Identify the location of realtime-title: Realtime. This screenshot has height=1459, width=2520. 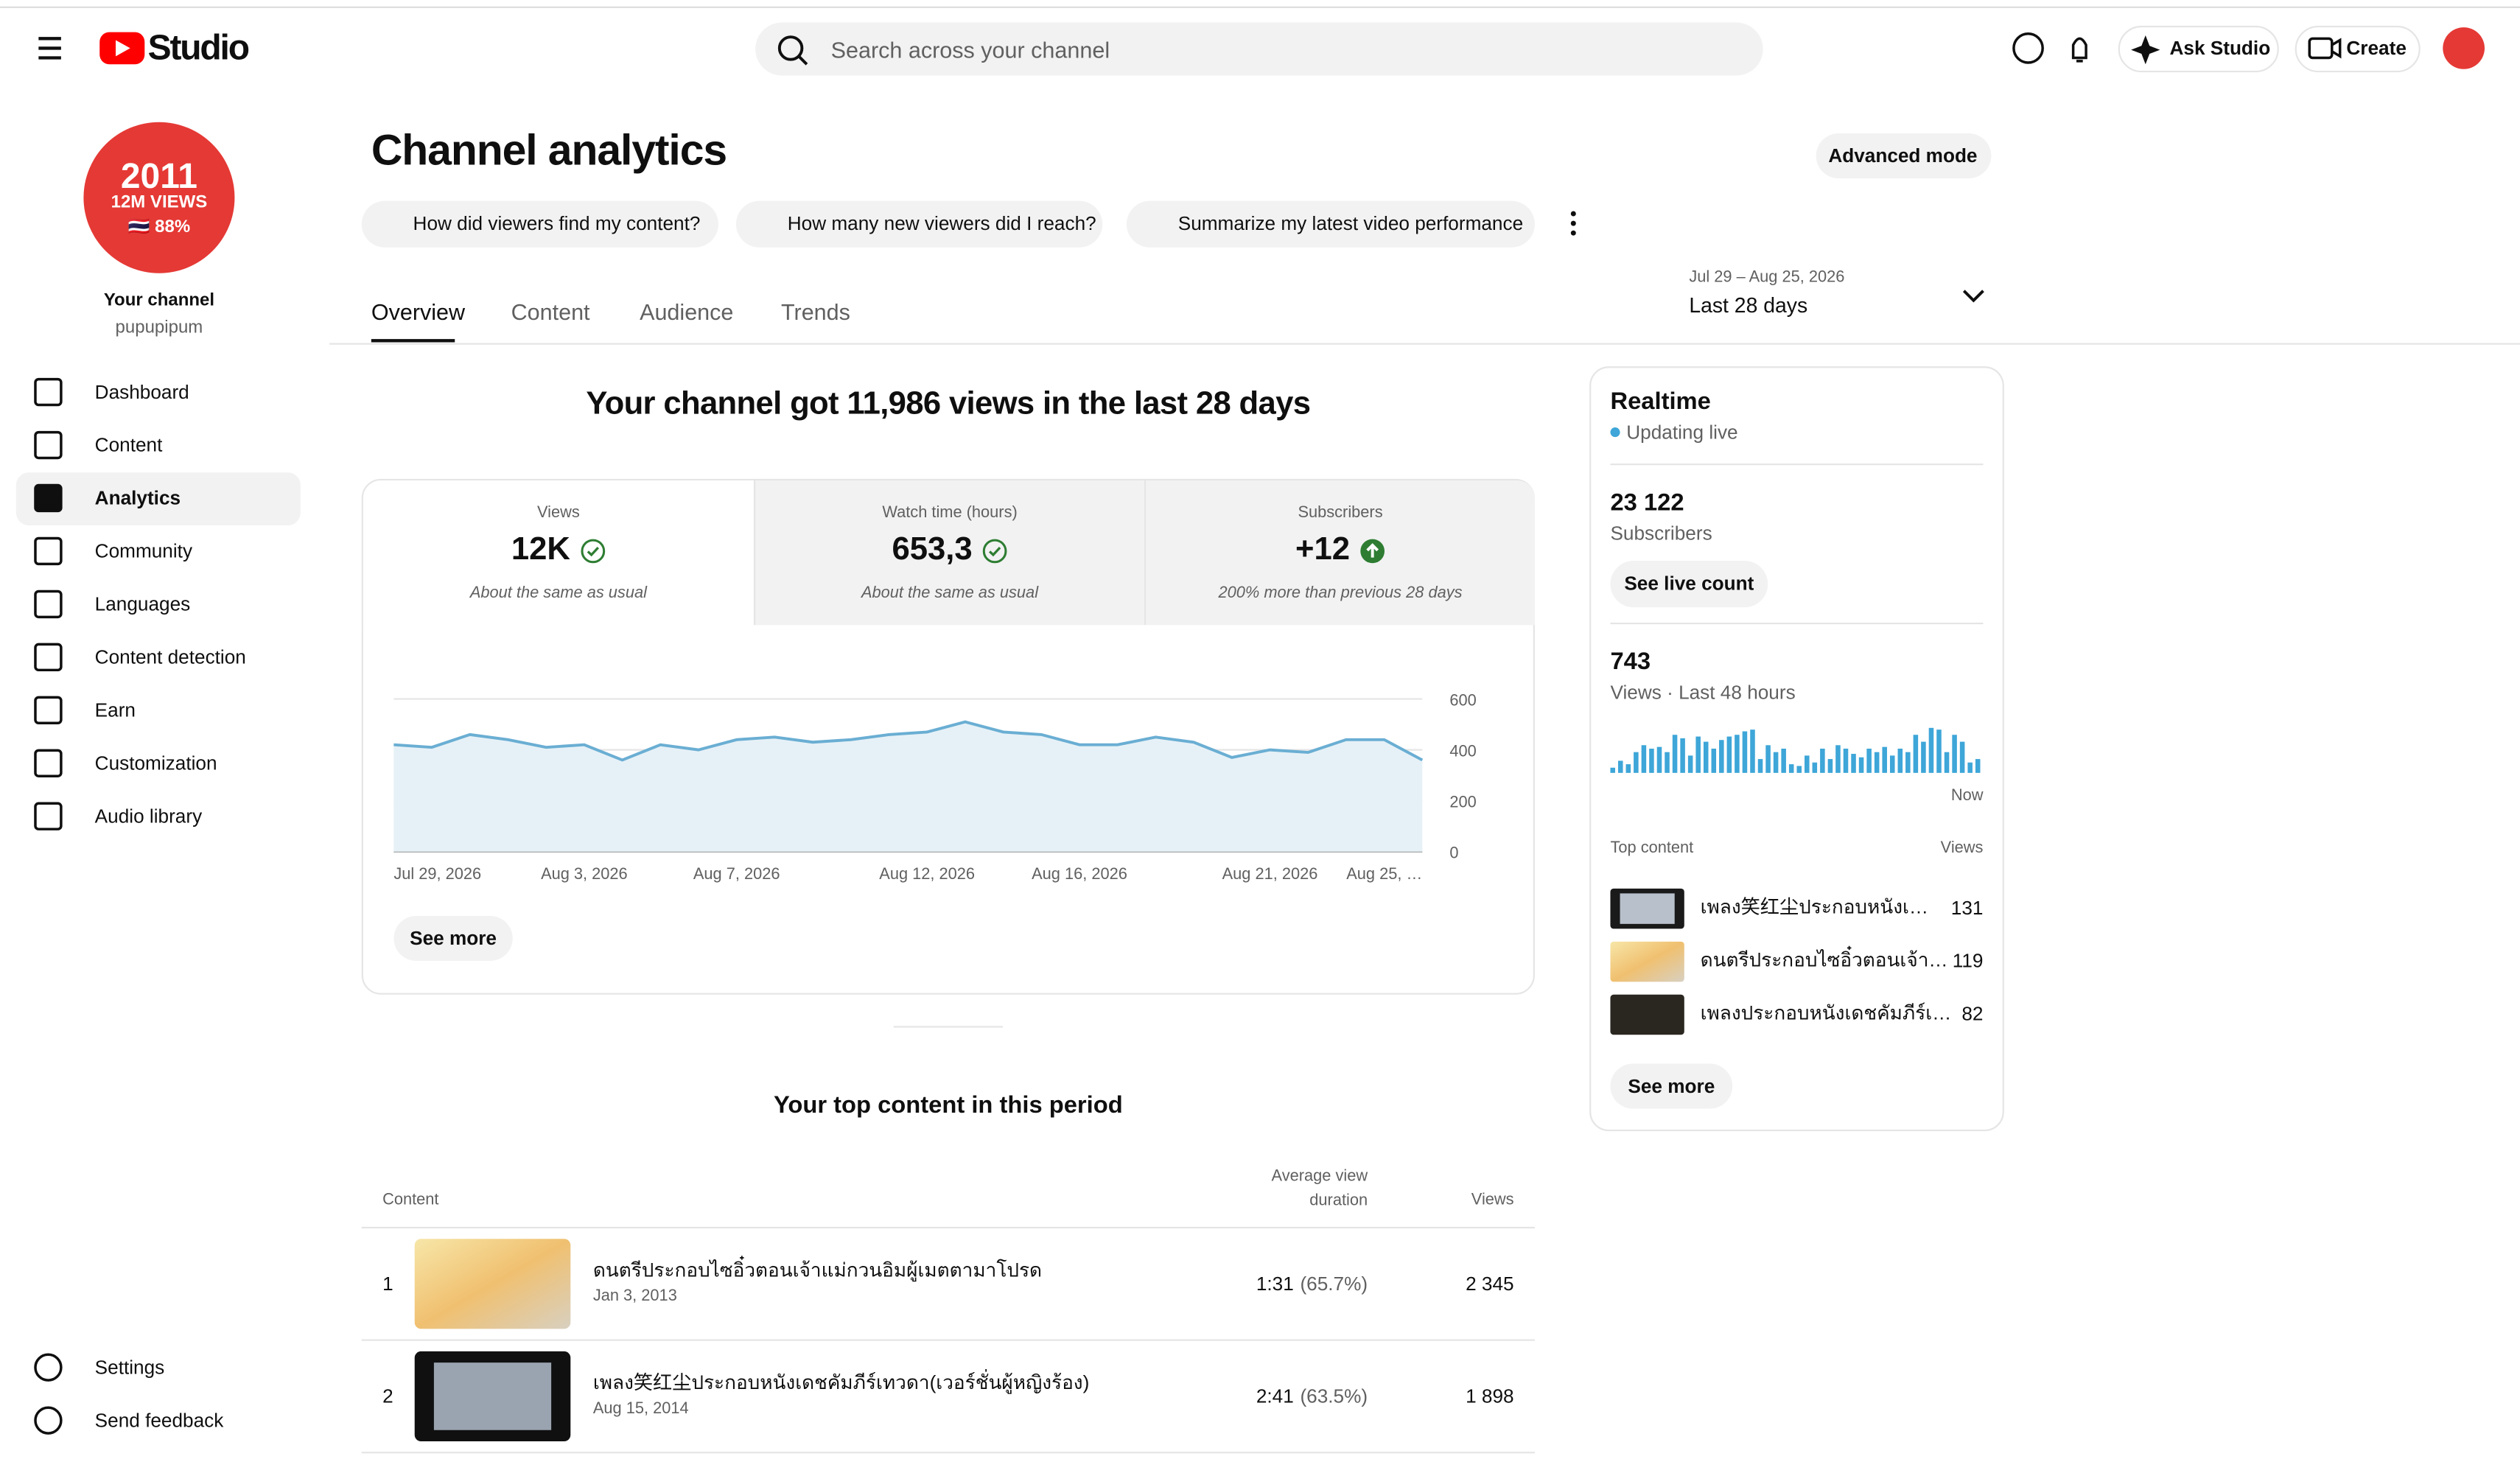
(1660, 402).